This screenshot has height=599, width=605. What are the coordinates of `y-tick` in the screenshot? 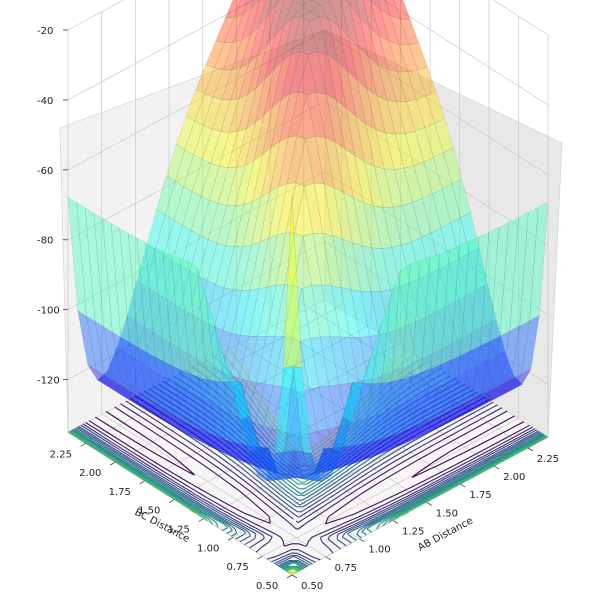 It's located at (171, 501).